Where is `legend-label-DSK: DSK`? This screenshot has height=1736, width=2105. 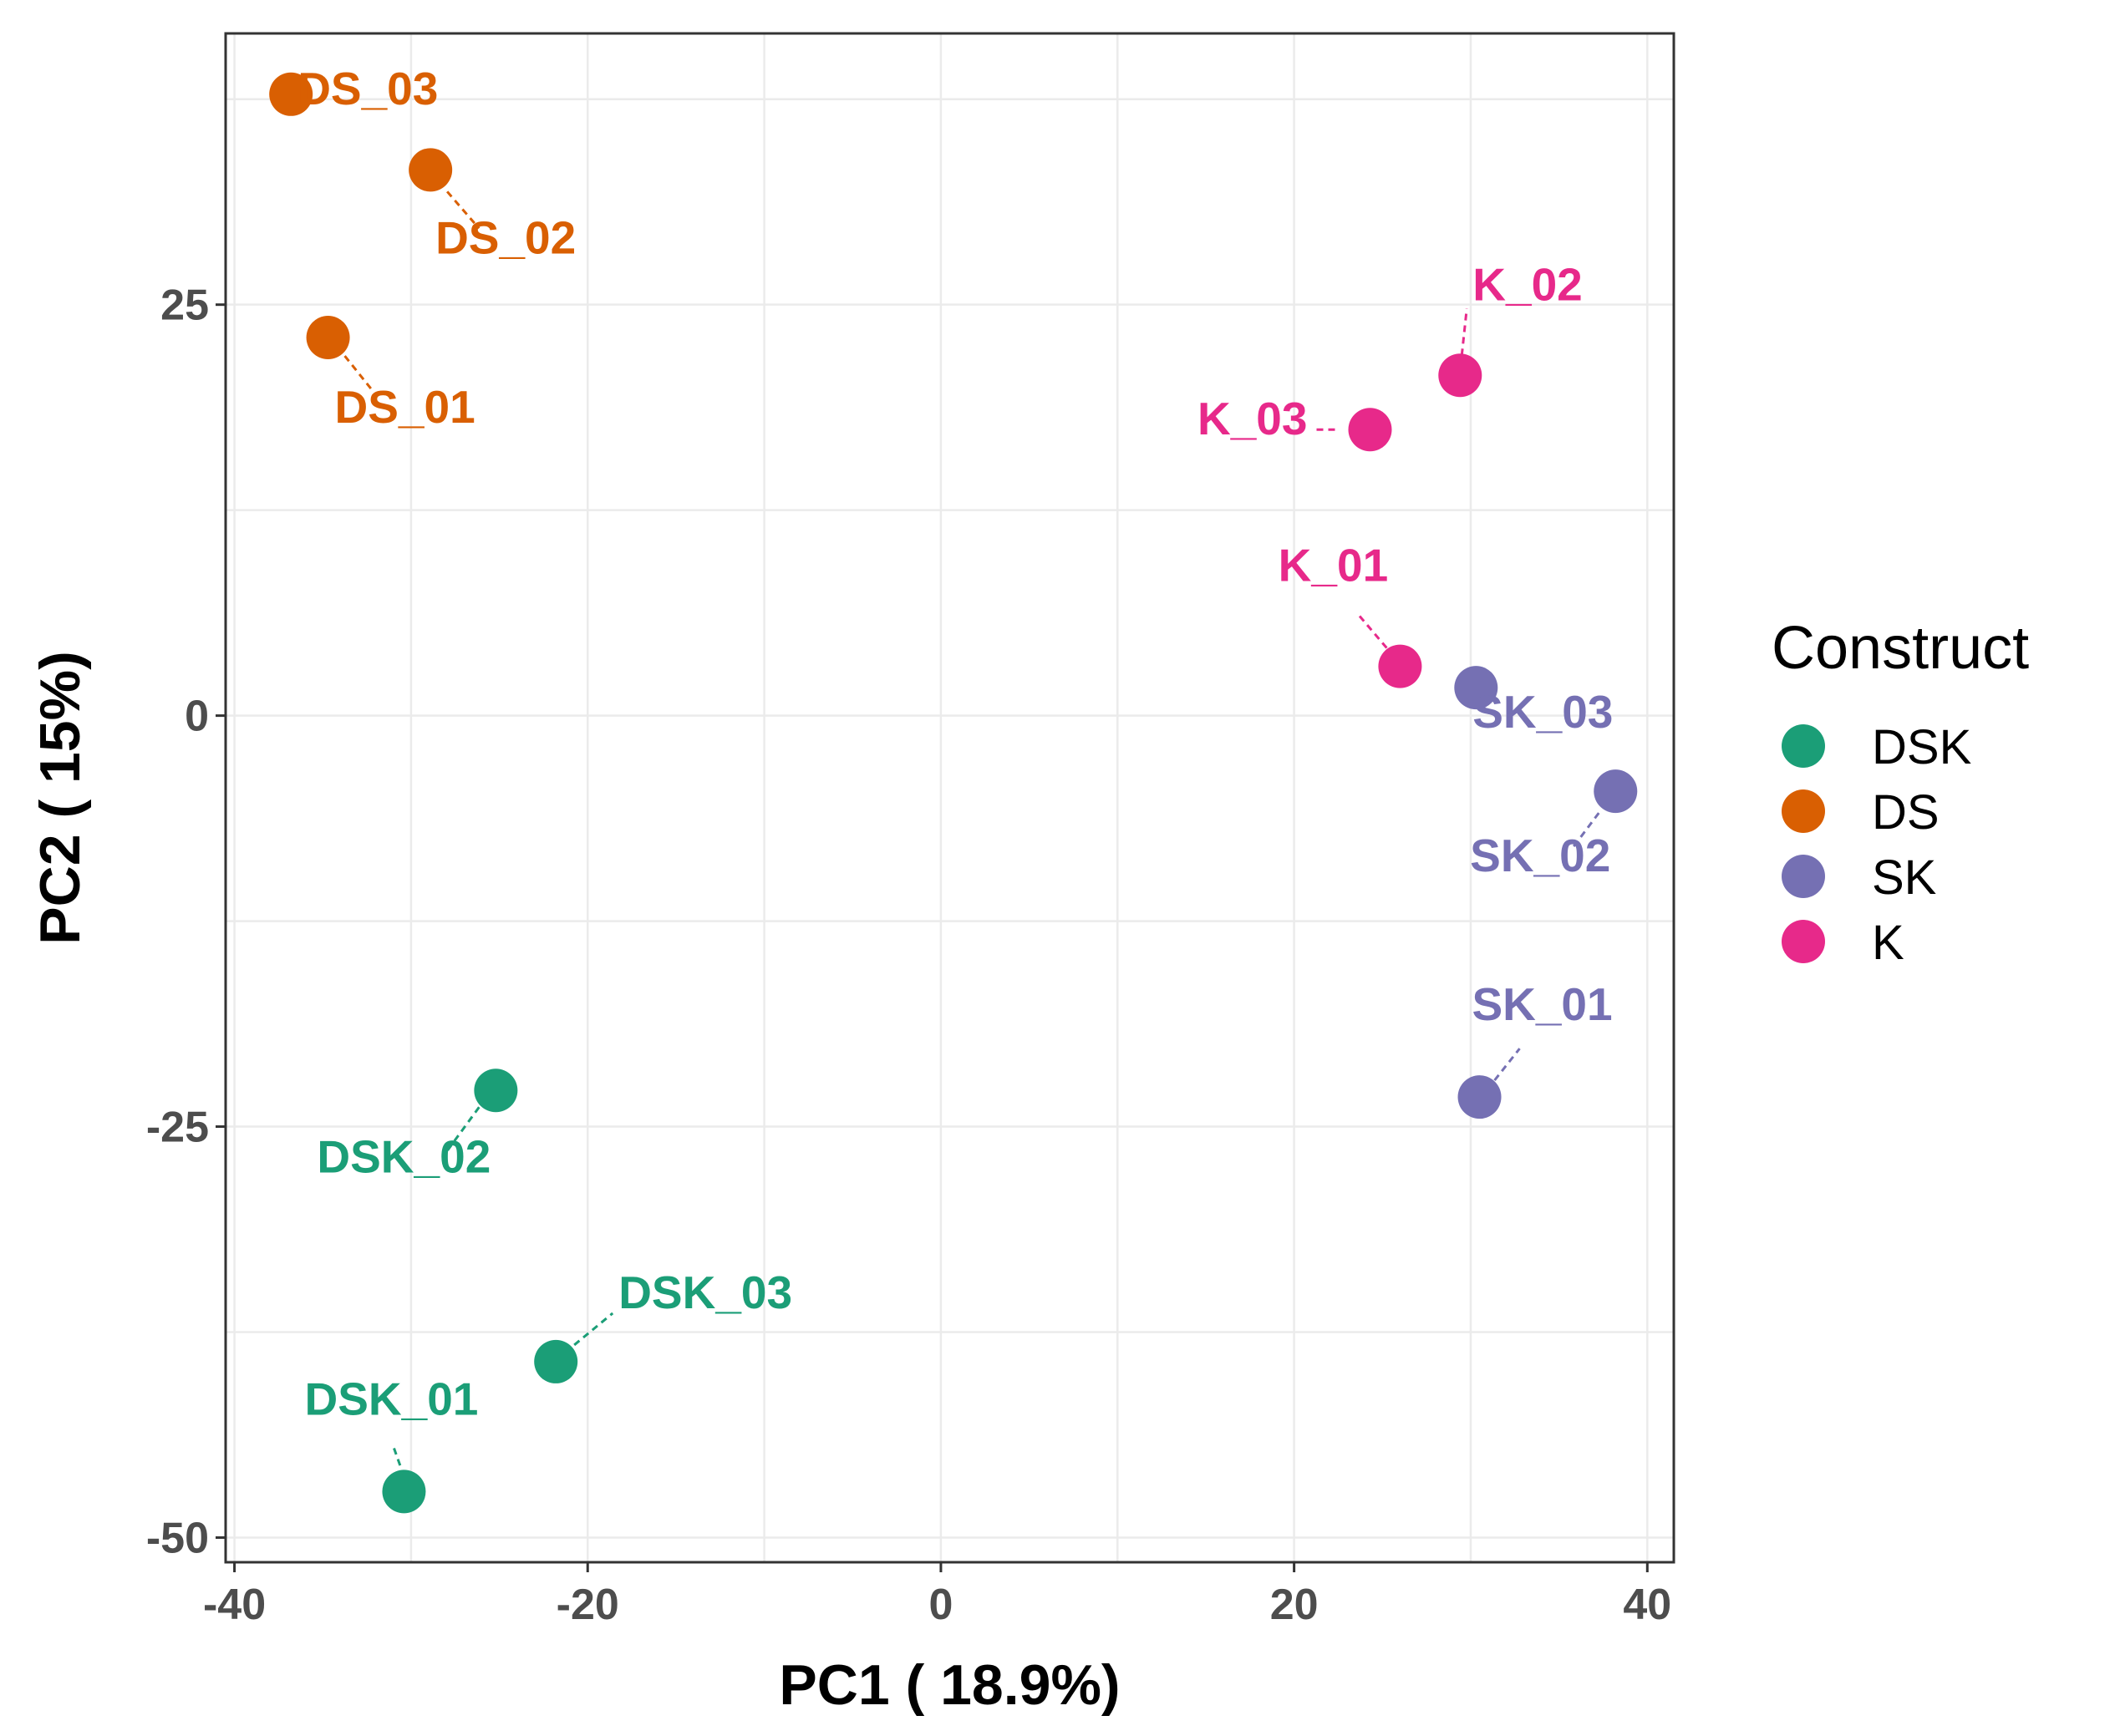
legend-label-DSK: DSK is located at coordinates (1922, 747).